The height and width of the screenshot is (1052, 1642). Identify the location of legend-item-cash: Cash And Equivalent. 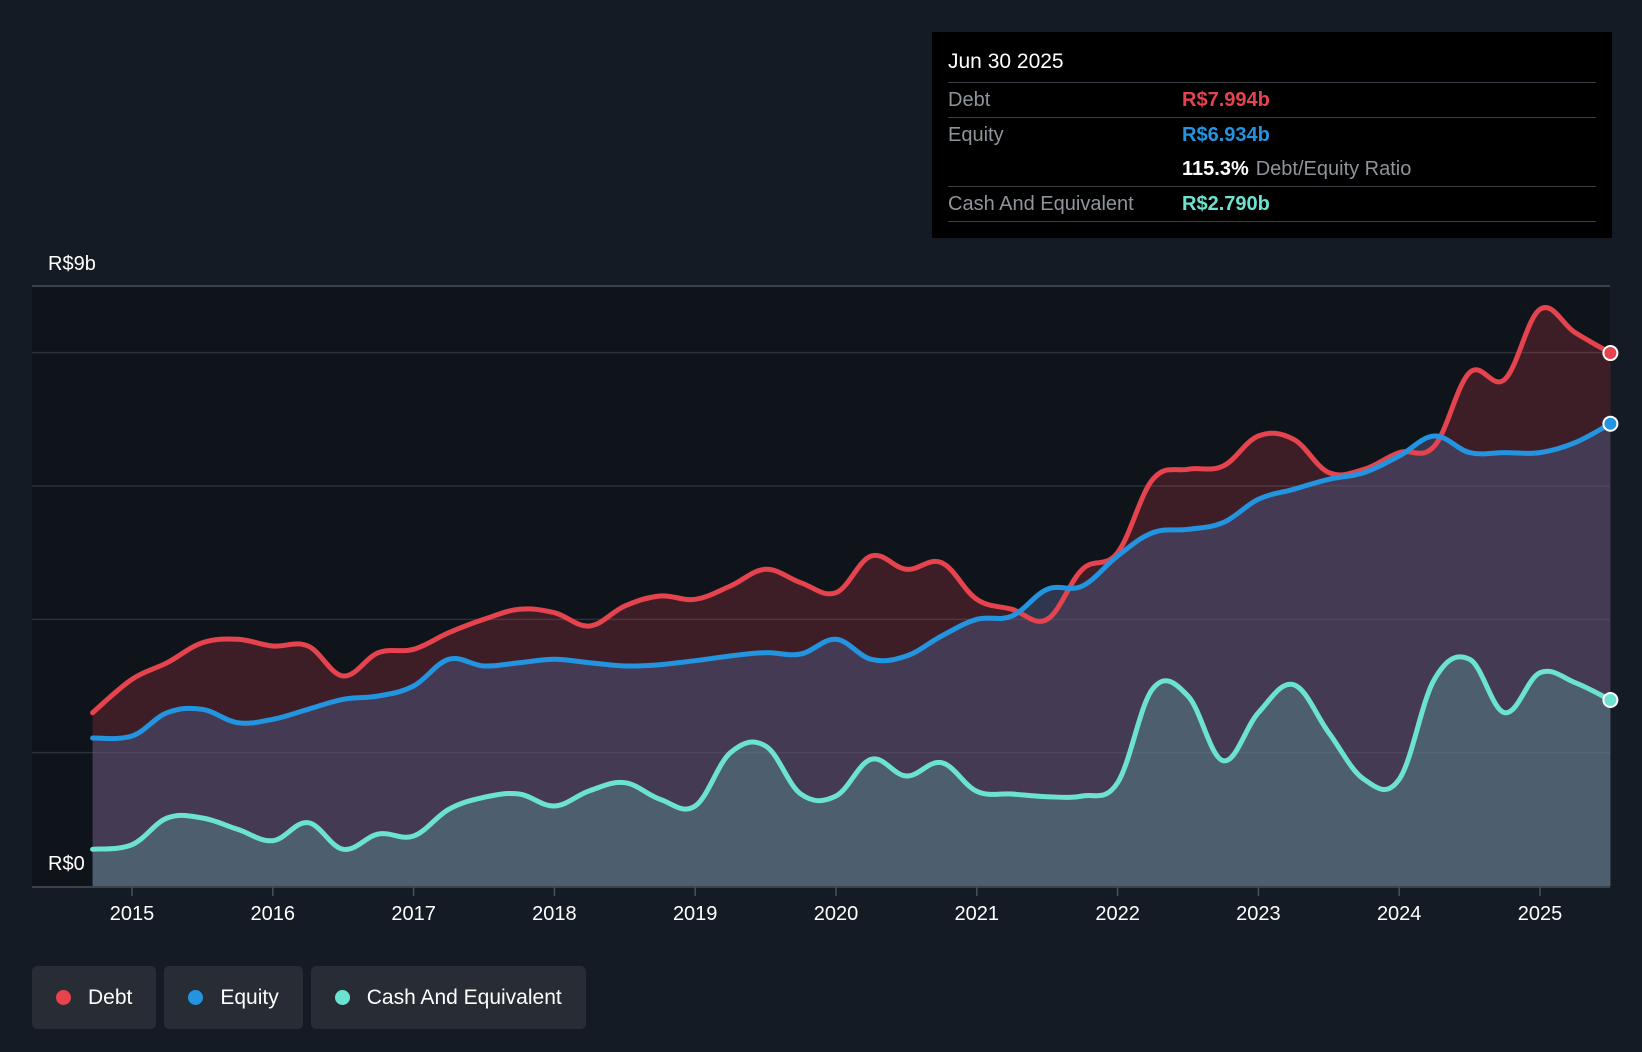
(448, 997).